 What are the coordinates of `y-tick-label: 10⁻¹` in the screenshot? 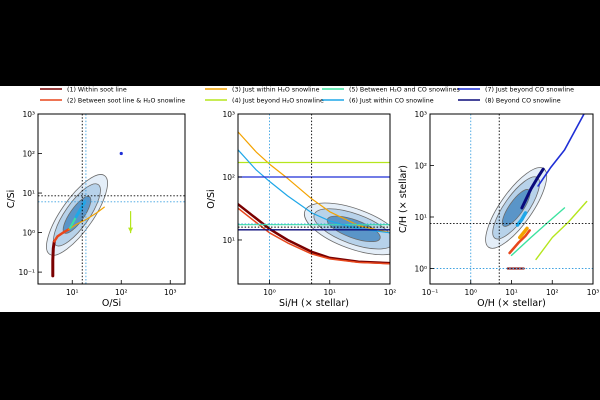 It's located at (26, 272).